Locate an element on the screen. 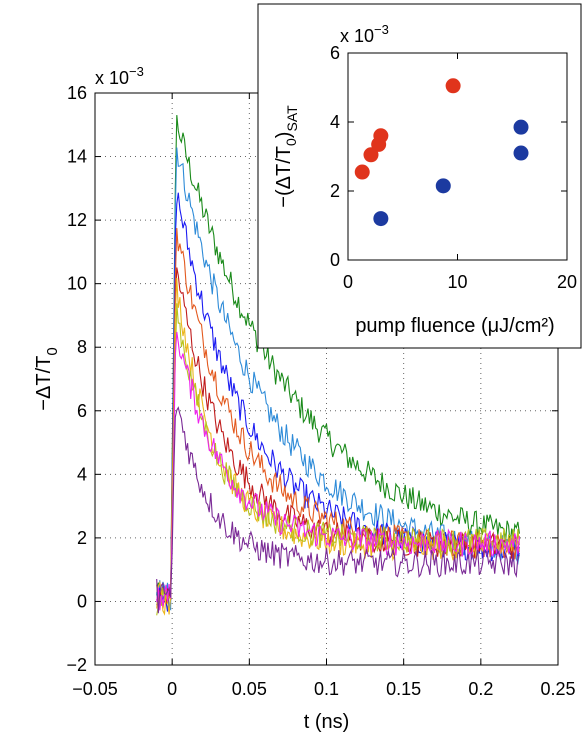 Image resolution: width=585 pixels, height=738 pixels. main-x-tick-label: 0 is located at coordinates (172, 689).